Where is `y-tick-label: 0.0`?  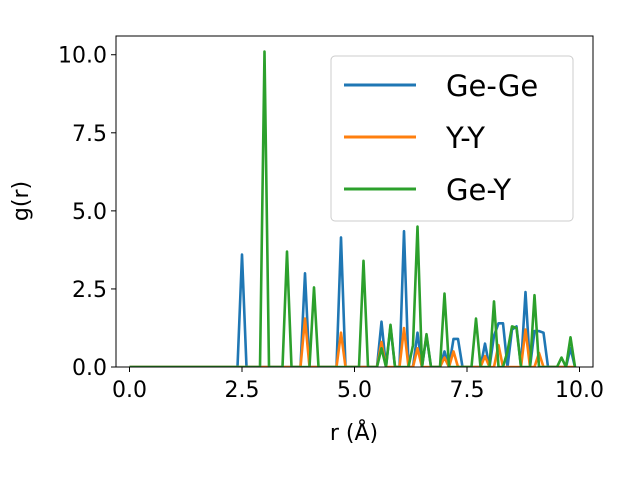 y-tick-label: 0.0 is located at coordinates (89, 368).